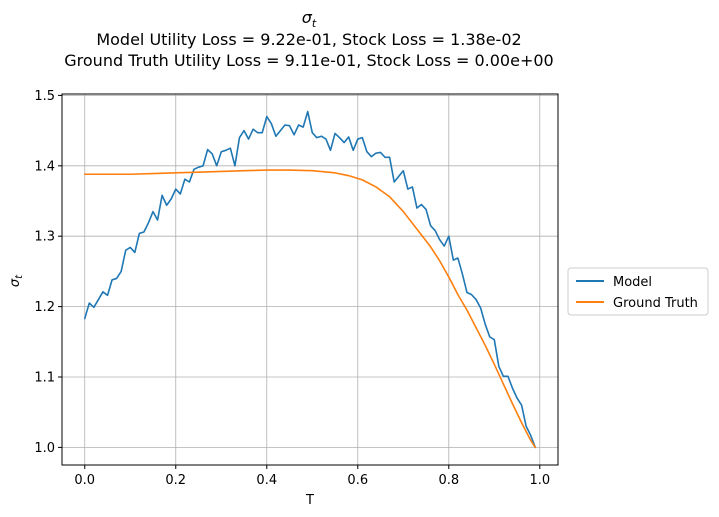 The image size is (719, 517). What do you see at coordinates (309, 500) in the screenshot?
I see `x-axis-label: T` at bounding box center [309, 500].